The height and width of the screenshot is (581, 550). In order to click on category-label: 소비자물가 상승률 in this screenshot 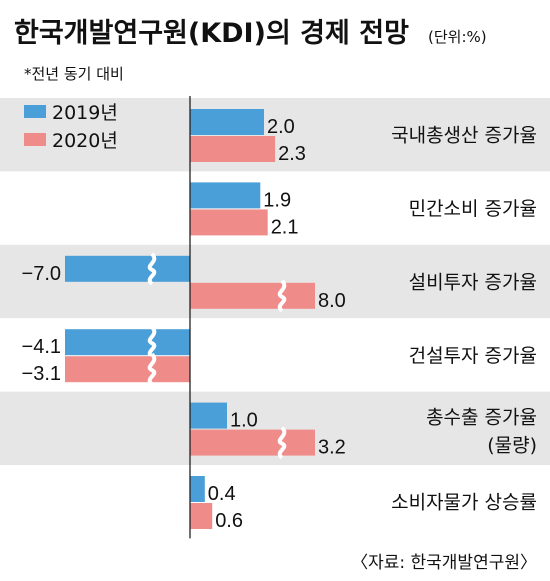, I will do `click(464, 503)`.